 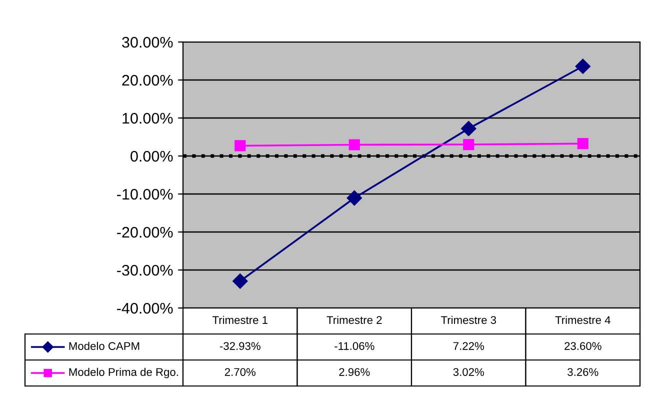 What do you see at coordinates (354, 372) in the screenshot?
I see `data-label: 2.96%` at bounding box center [354, 372].